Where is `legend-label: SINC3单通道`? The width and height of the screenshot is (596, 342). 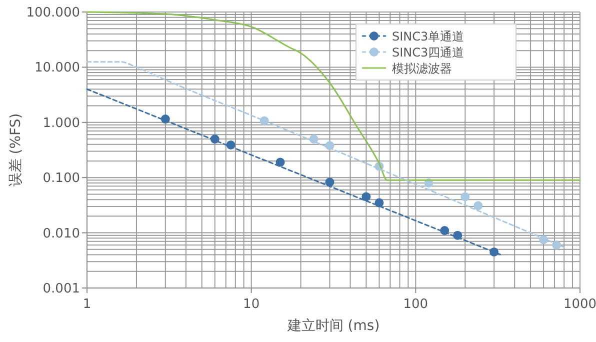
legend-label: SINC3单通道 is located at coordinates (428, 37).